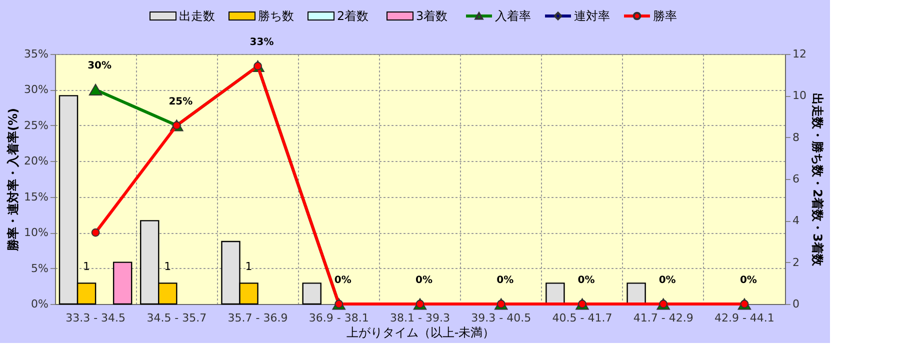 The image size is (898, 358). Describe the element at coordinates (799, 54) in the screenshot. I see `y2-tick-label: 12` at that location.